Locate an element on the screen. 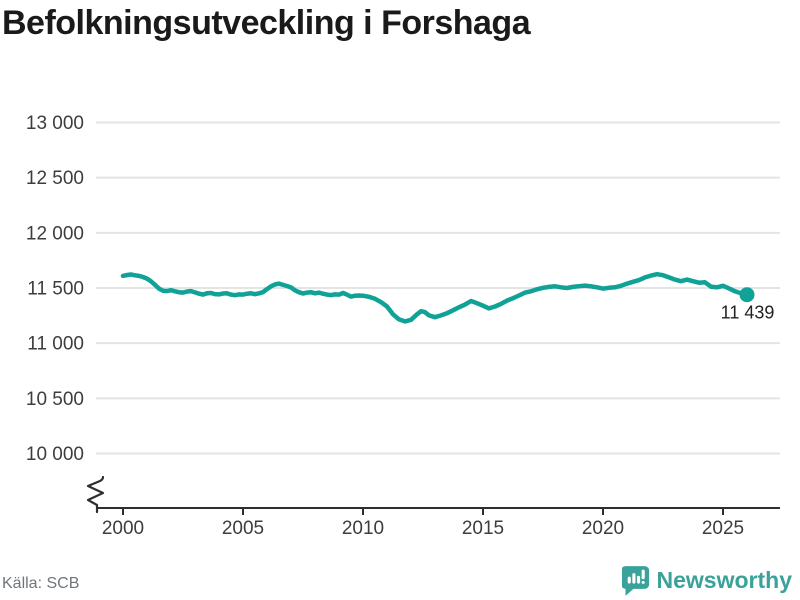  newsworthy-logo: Newsworthy is located at coordinates (706, 580).